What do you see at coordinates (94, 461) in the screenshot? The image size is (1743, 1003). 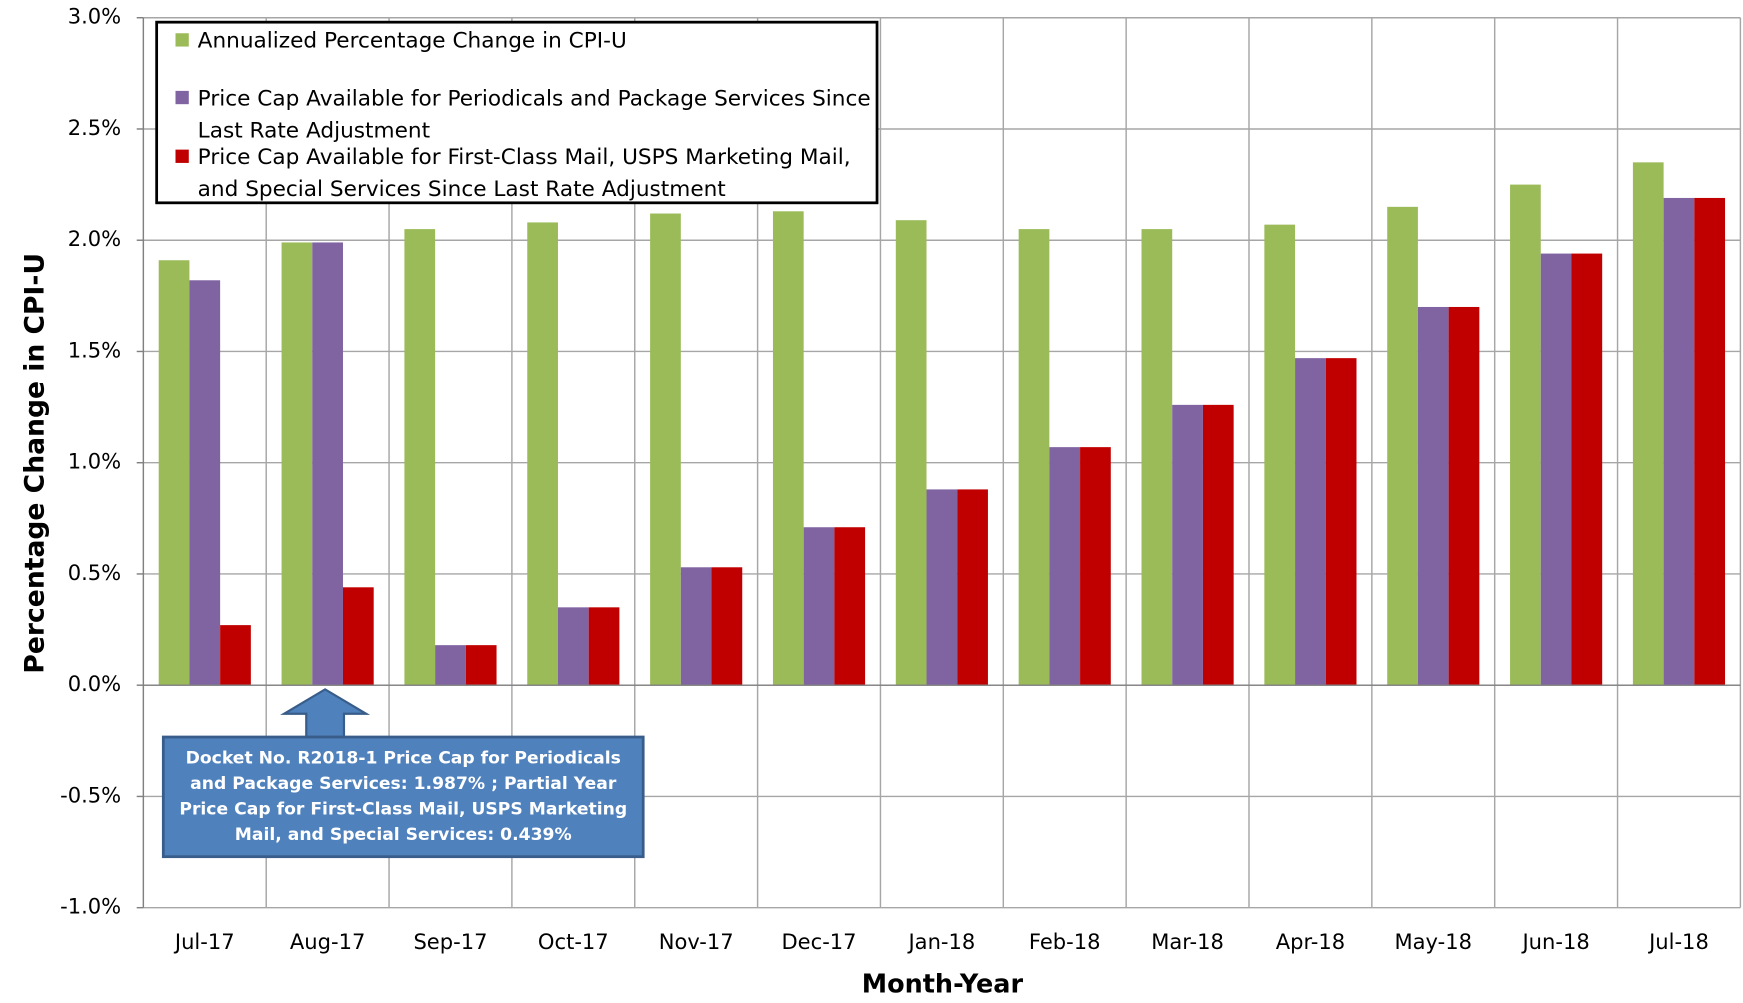 I see `y-tick-label: 1.0%` at bounding box center [94, 461].